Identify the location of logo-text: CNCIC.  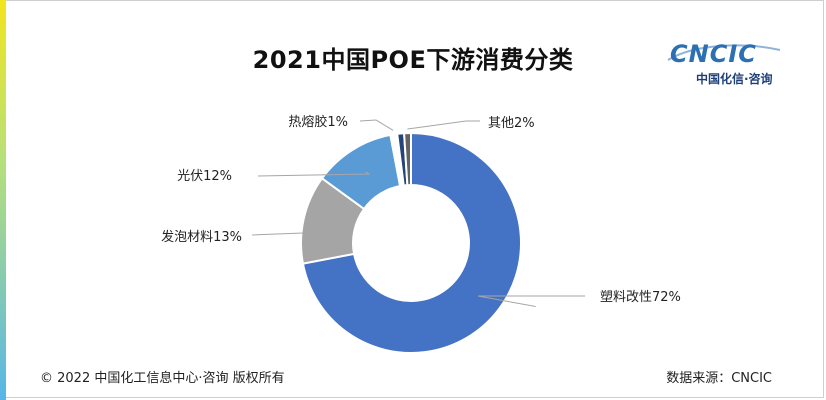
(713, 54).